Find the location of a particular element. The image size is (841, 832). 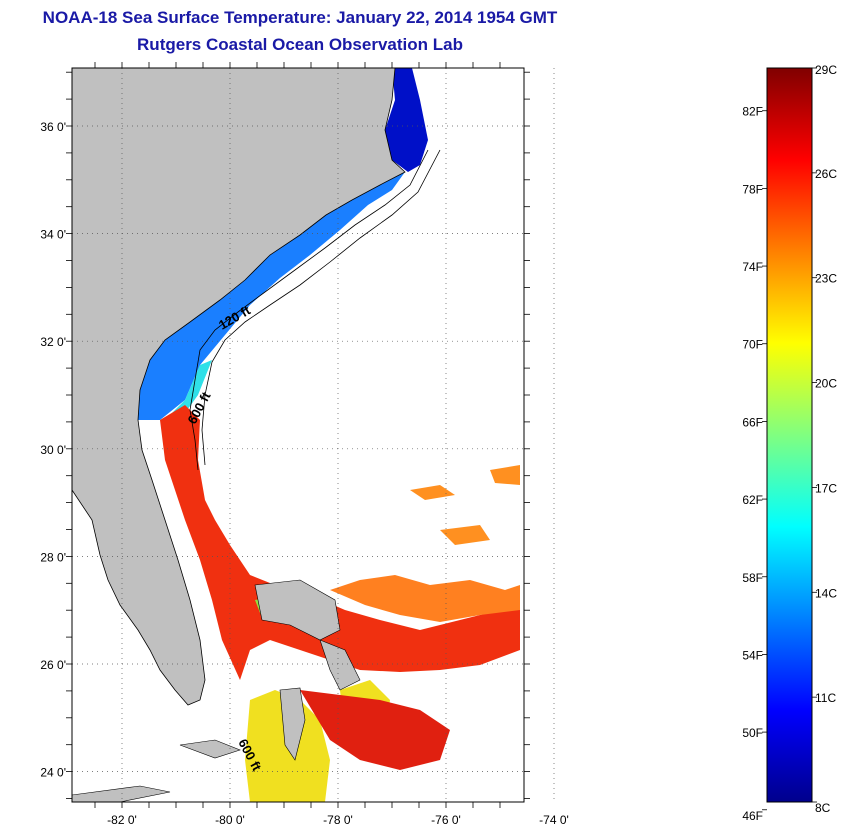

sst-swath-orange-north is located at coordinates (465, 505).